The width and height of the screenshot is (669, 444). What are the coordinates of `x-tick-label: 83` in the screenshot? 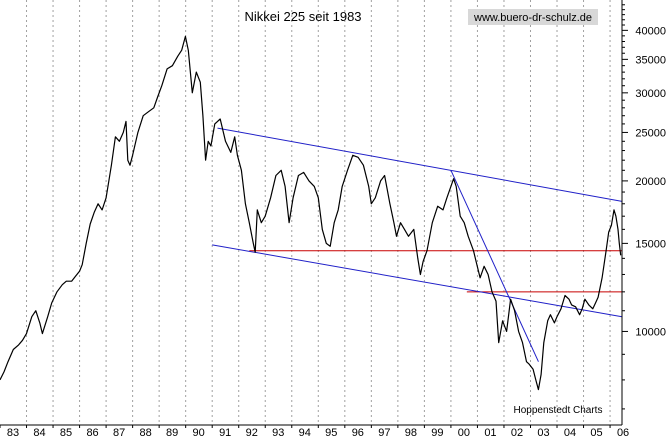 It's located at (13, 433).